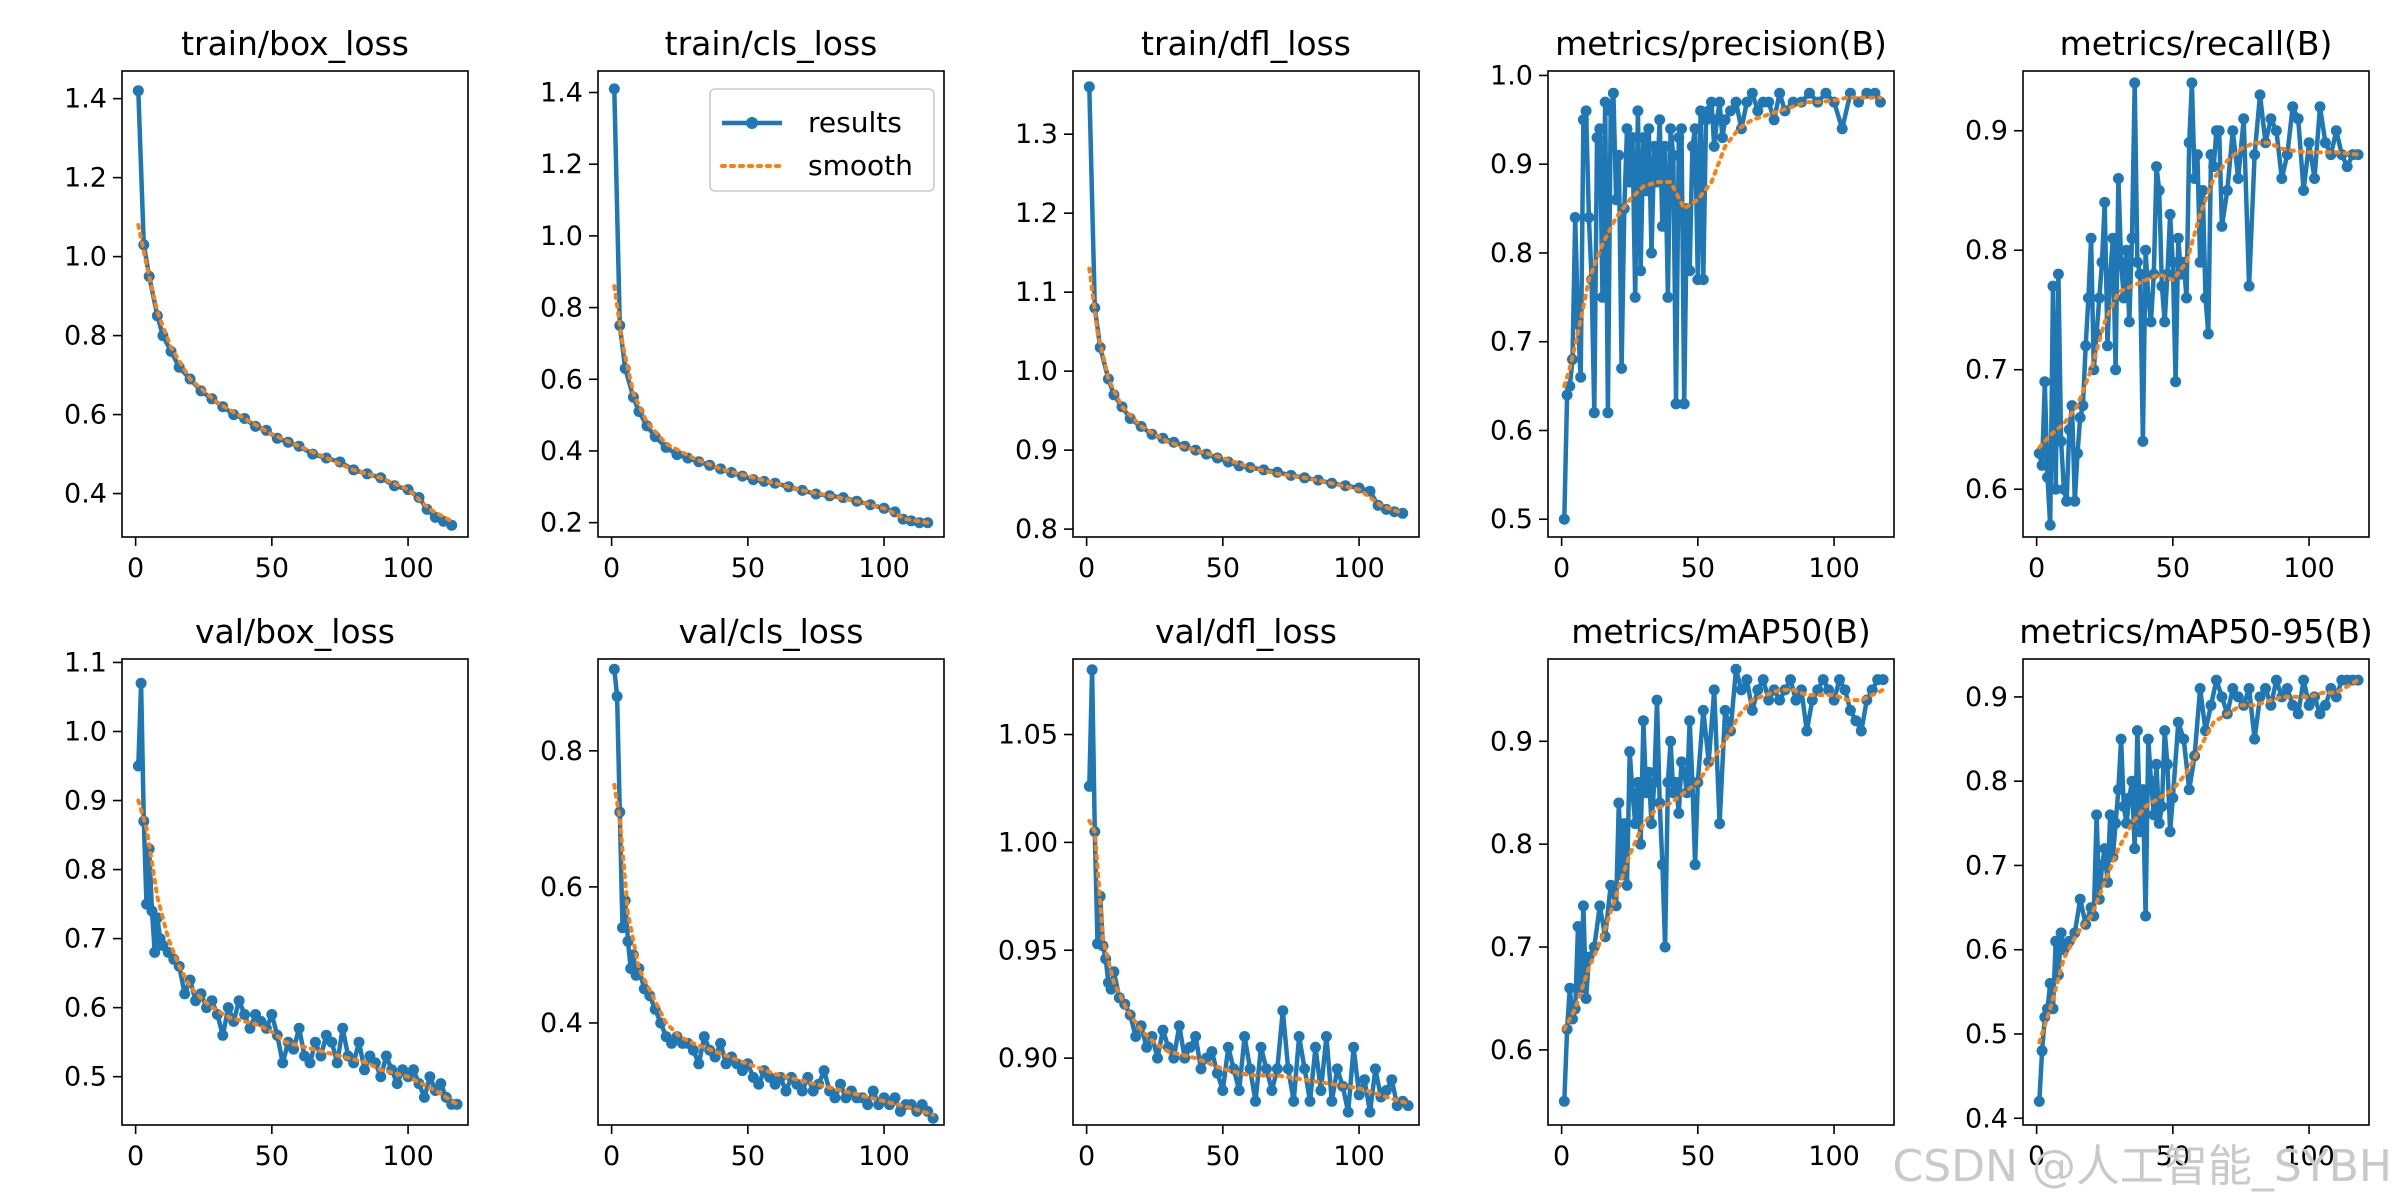 Image resolution: width=2400 pixels, height=1200 pixels. I want to click on y-tick-label: 1.0, so click(1036, 371).